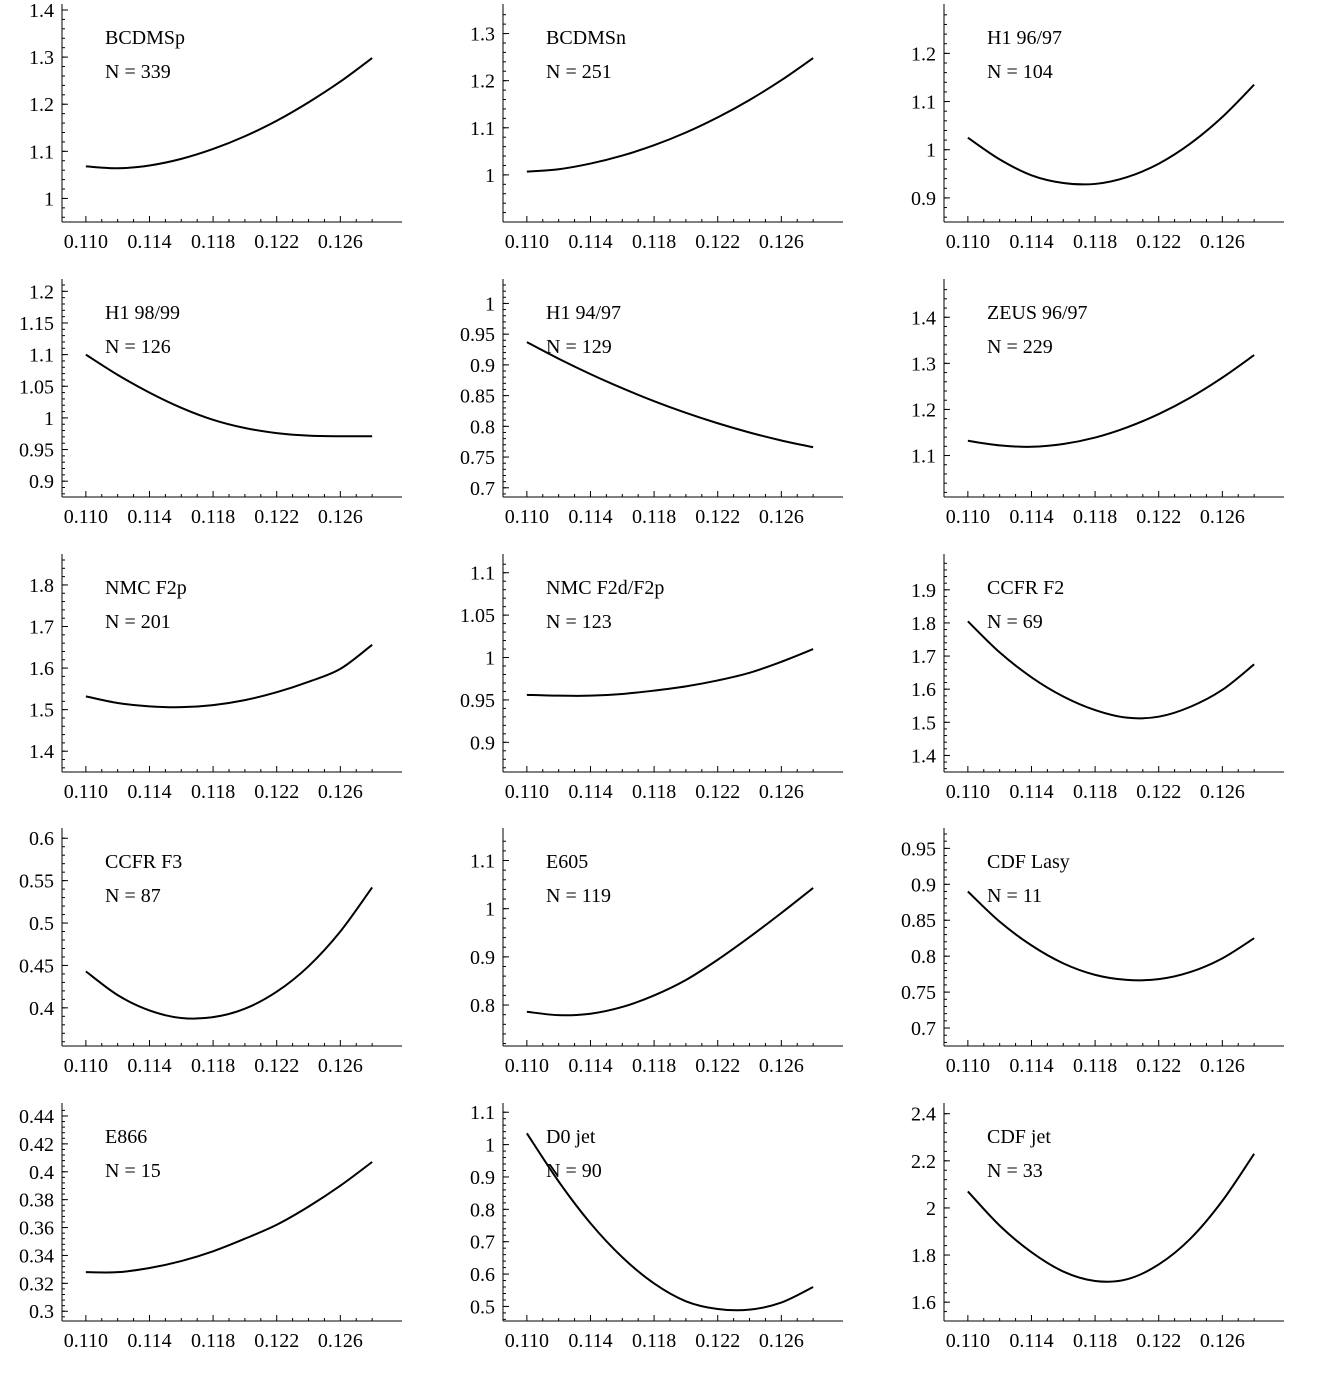 Image resolution: width=1323 pixels, height=1374 pixels. Describe the element at coordinates (923, 590) in the screenshot. I see `y-tick-label: 1.9` at that location.